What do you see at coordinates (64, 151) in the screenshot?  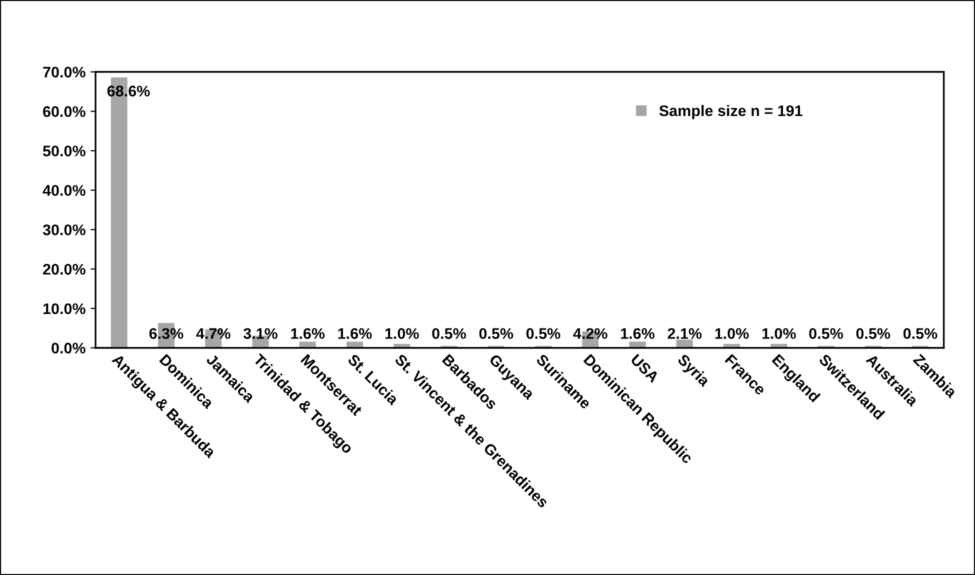 I see `y-tick-label: 50.0%` at bounding box center [64, 151].